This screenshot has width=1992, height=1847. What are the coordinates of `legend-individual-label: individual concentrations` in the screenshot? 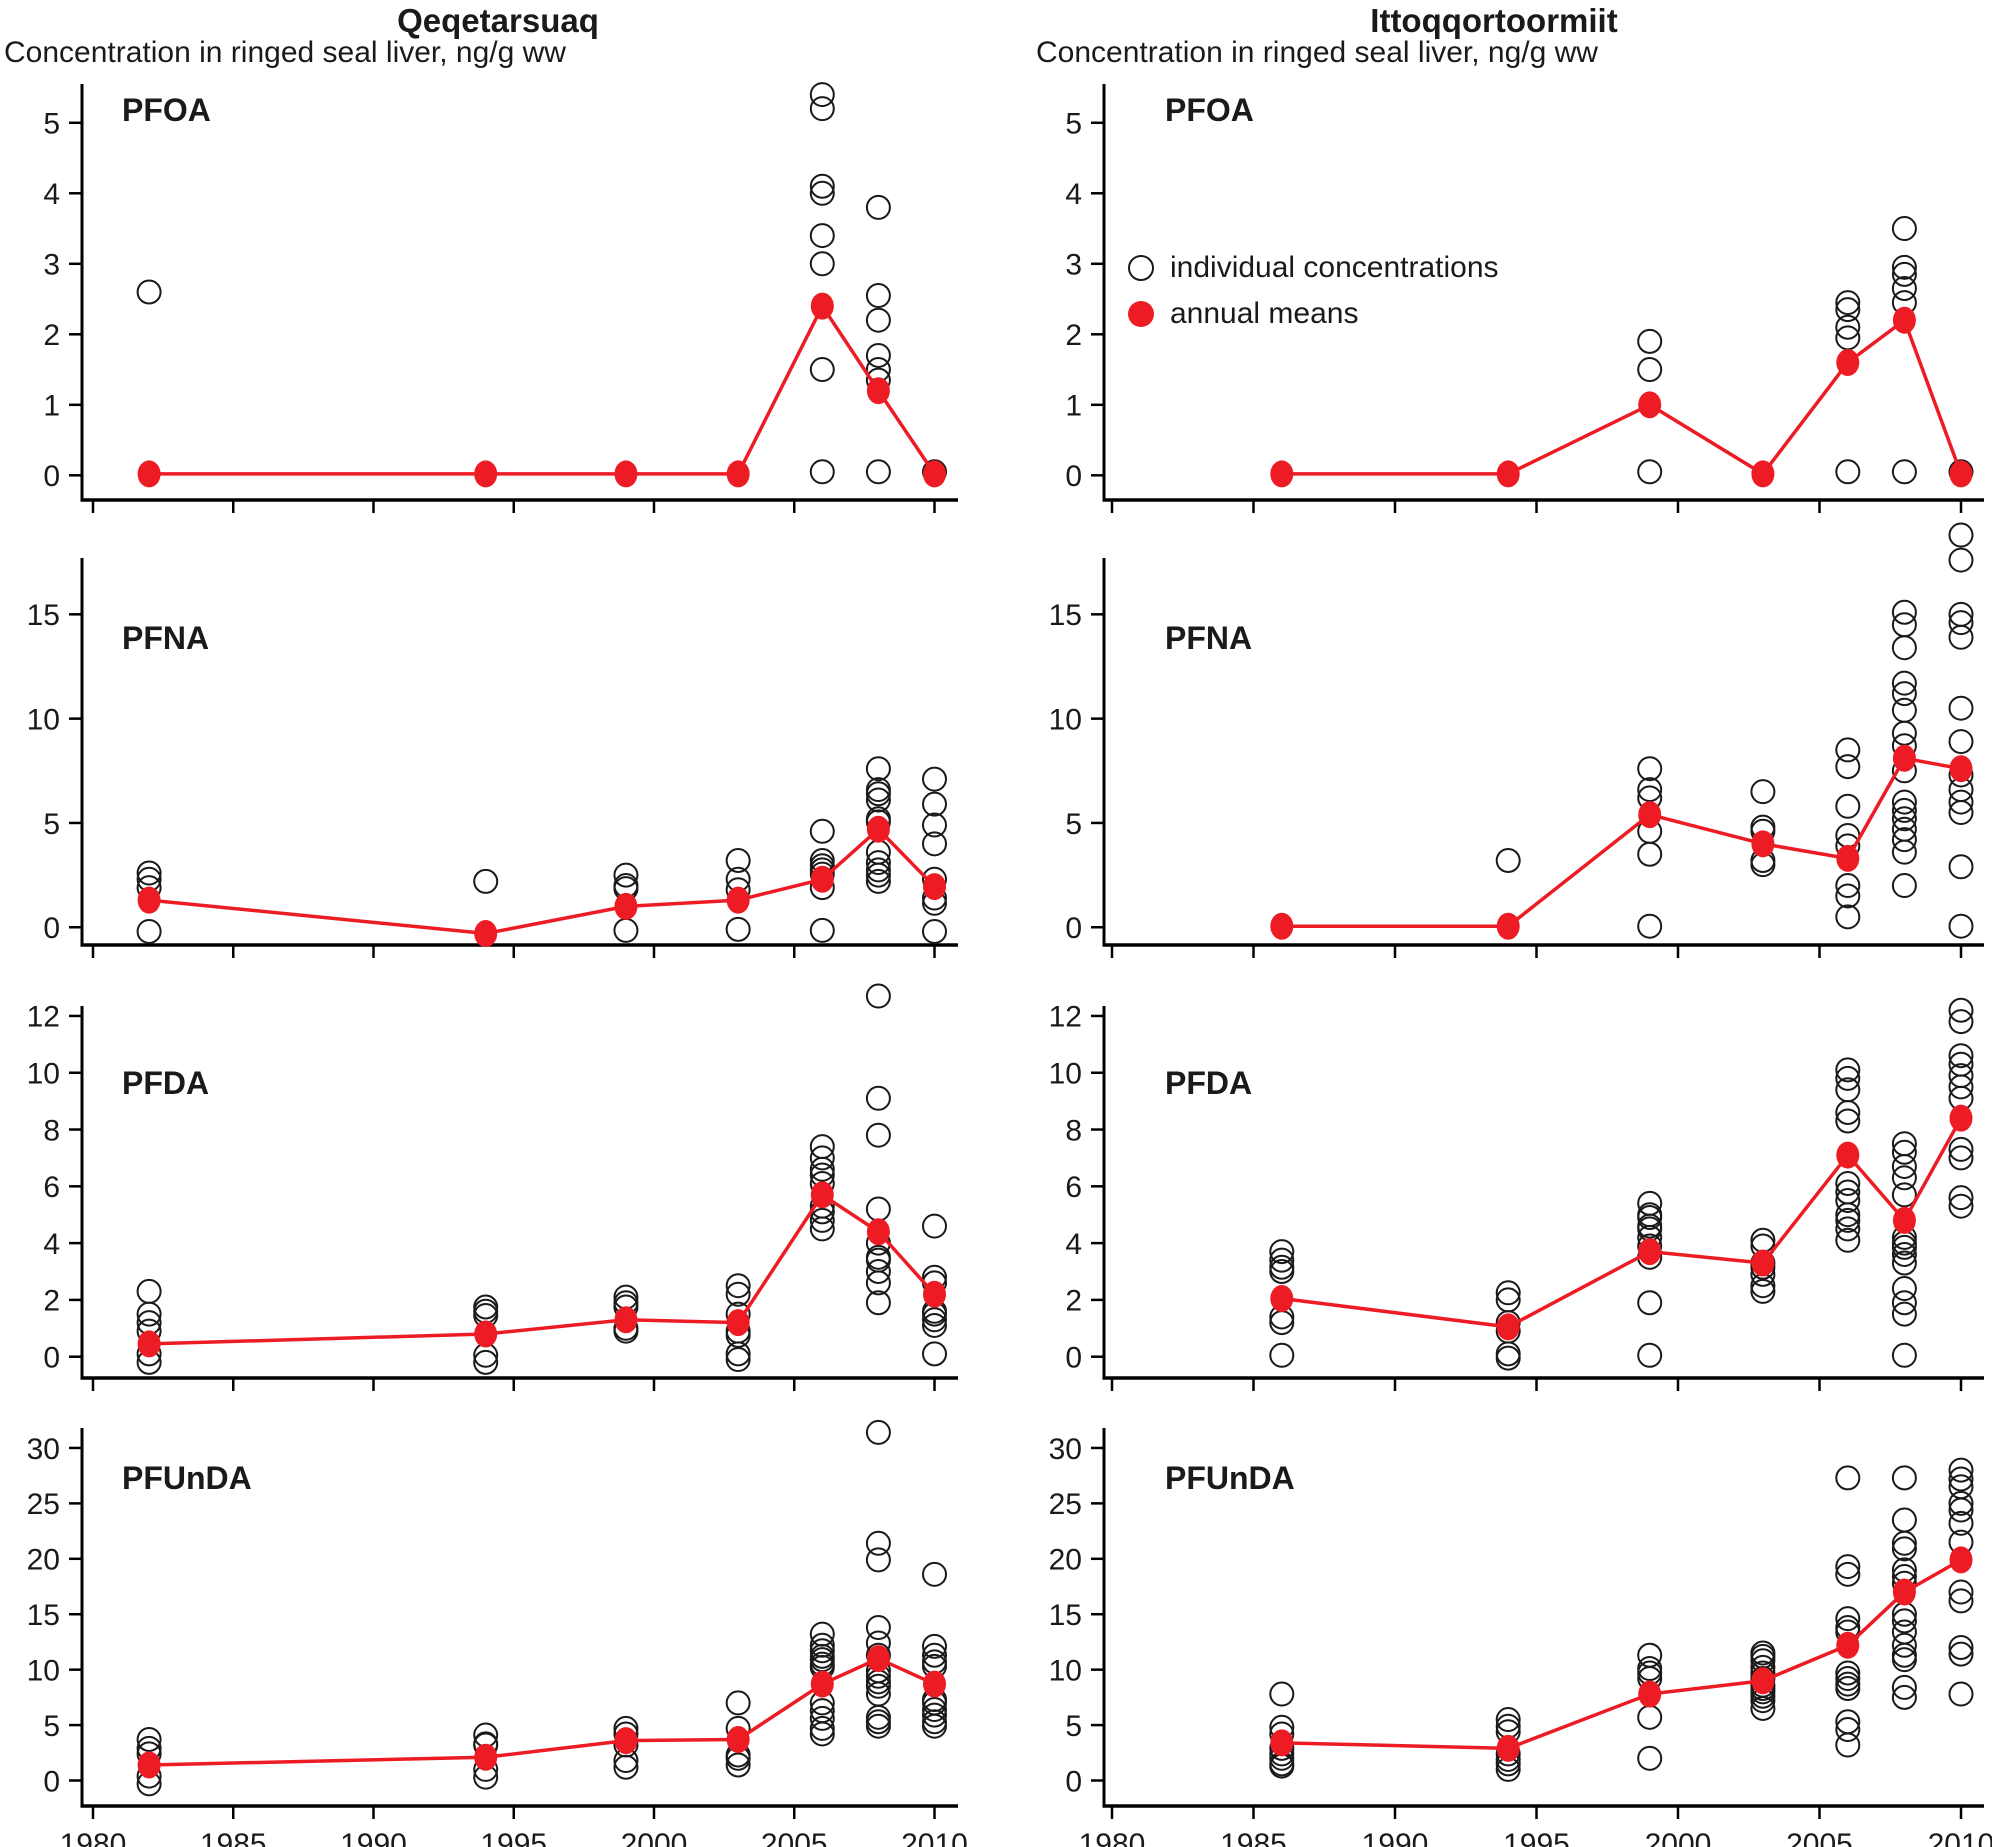 It's located at (1334, 267).